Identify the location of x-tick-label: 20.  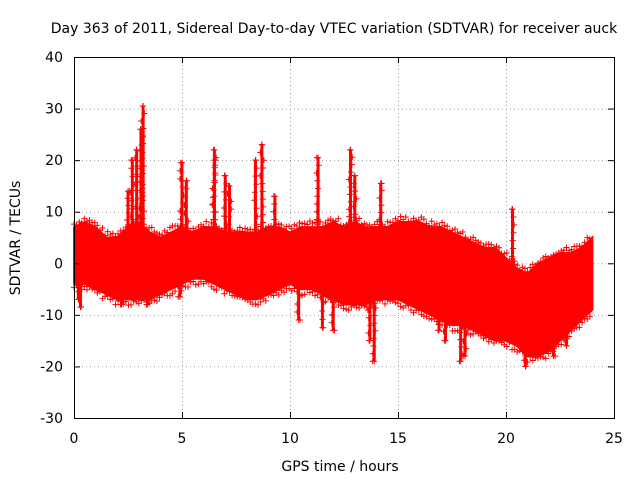
(506, 439).